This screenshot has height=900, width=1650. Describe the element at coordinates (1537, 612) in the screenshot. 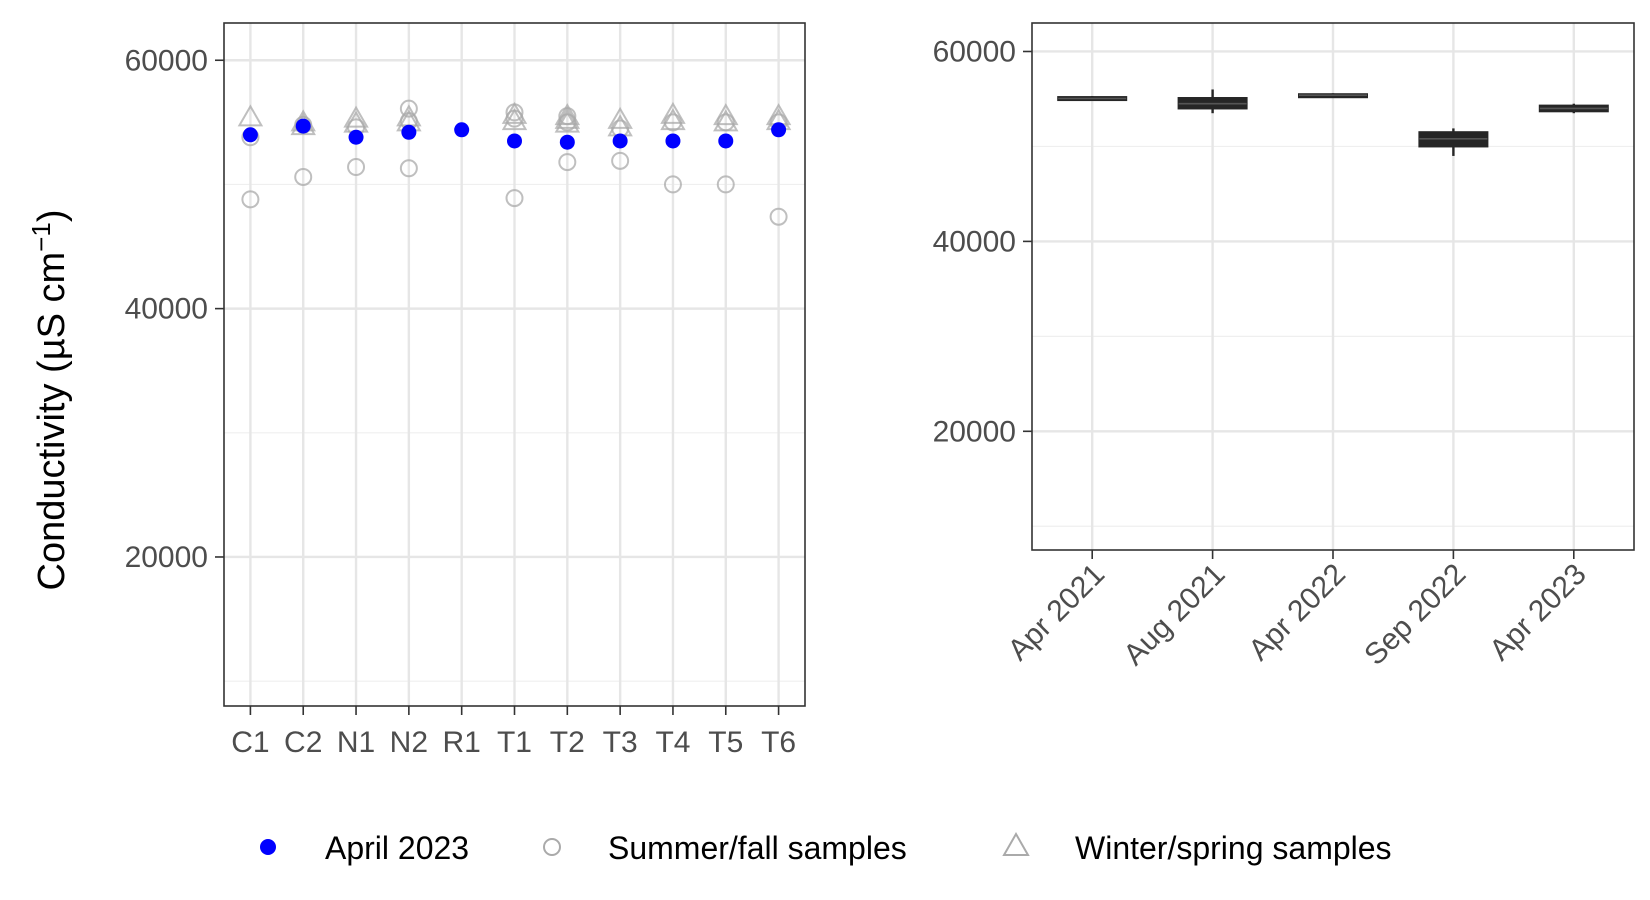

I see `right-x-tick-label-apr-2023: Apr 2023` at that location.